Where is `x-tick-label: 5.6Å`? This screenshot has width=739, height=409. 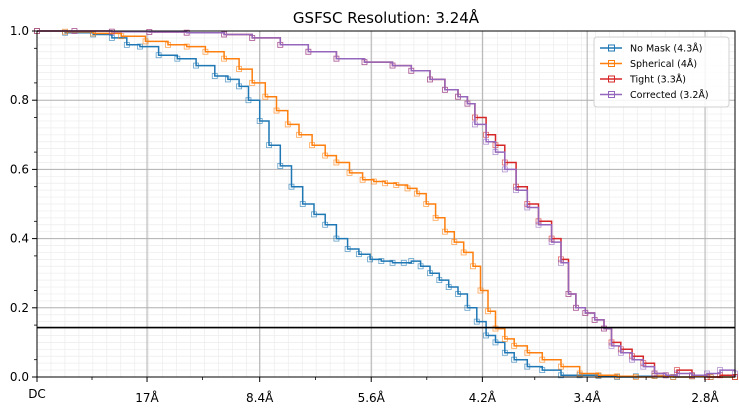
x-tick-label: 5.6Å is located at coordinates (372, 397).